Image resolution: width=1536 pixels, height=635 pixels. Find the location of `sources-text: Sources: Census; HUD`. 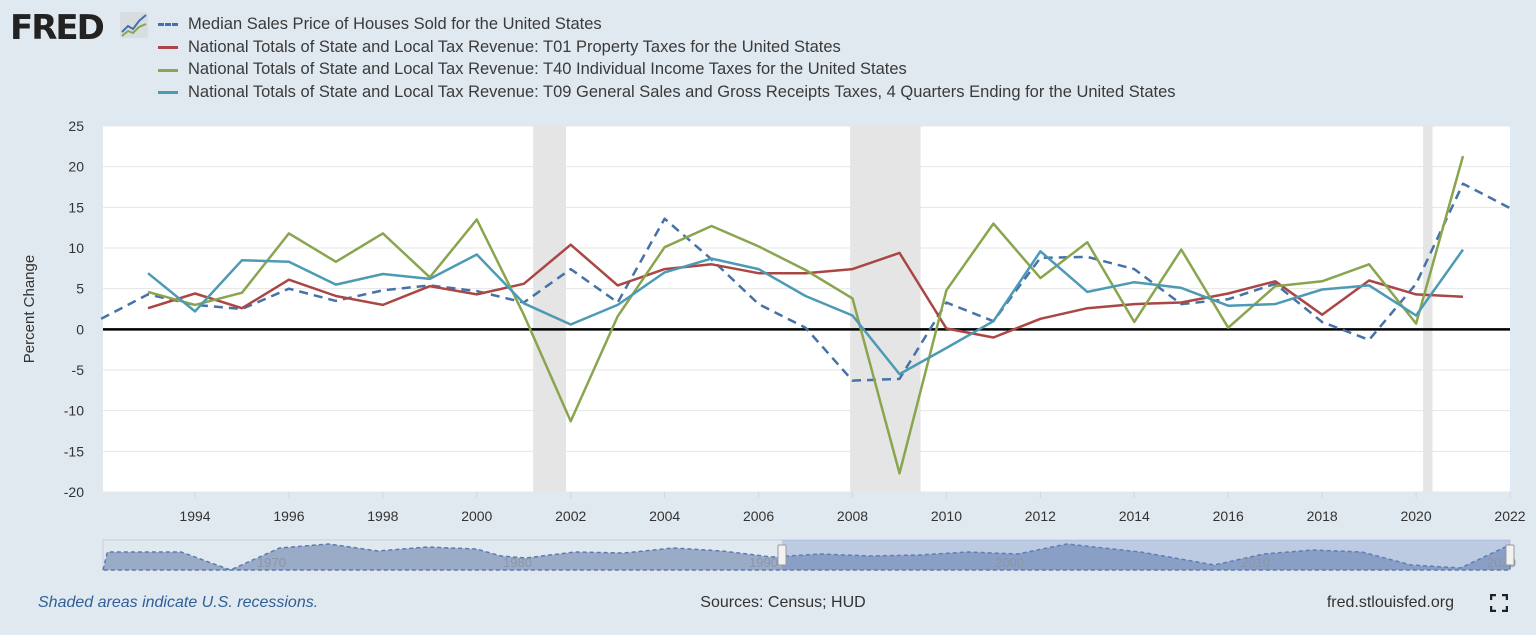

sources-text: Sources: Census; HUD is located at coordinates (783, 602).